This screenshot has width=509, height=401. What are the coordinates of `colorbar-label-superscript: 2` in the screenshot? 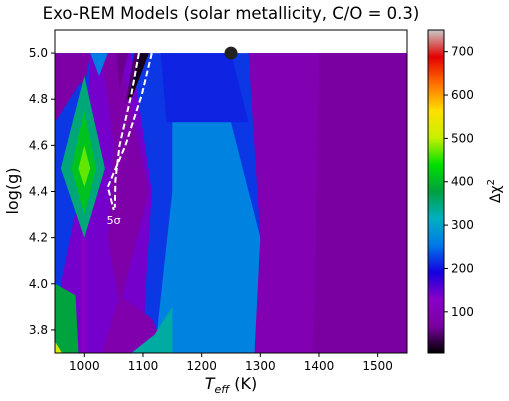 It's located at (491, 182).